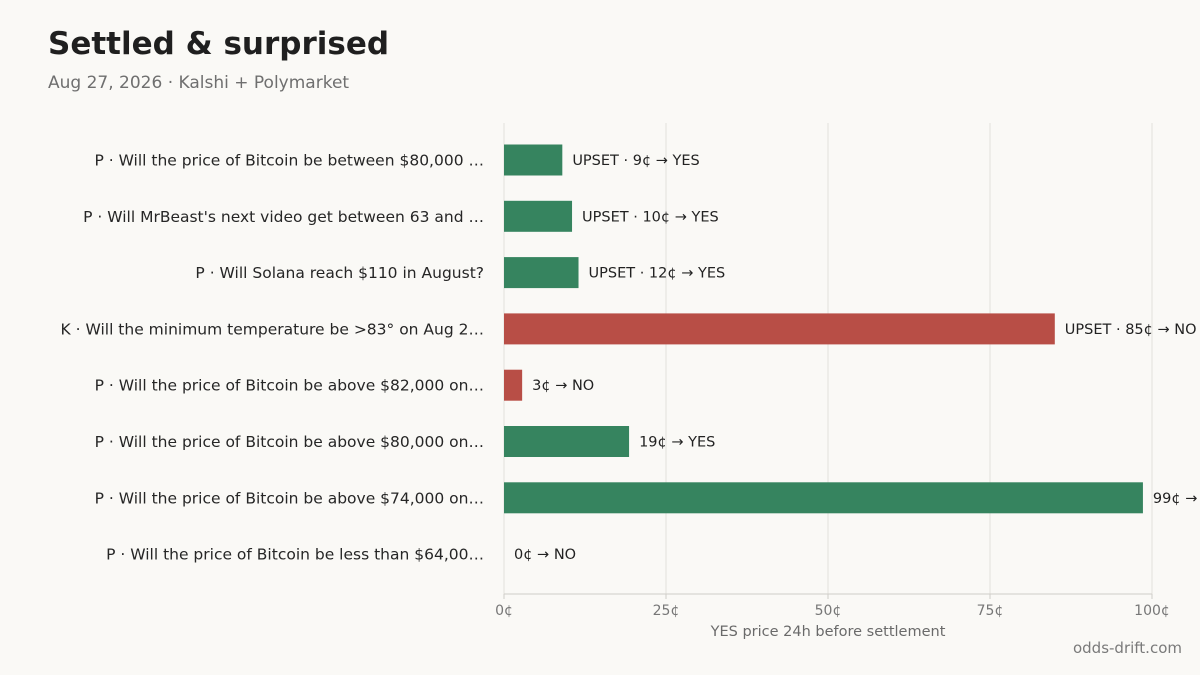 The width and height of the screenshot is (1200, 675). Describe the element at coordinates (504, 611) in the screenshot. I see `x-tick-label: 0¢` at that location.